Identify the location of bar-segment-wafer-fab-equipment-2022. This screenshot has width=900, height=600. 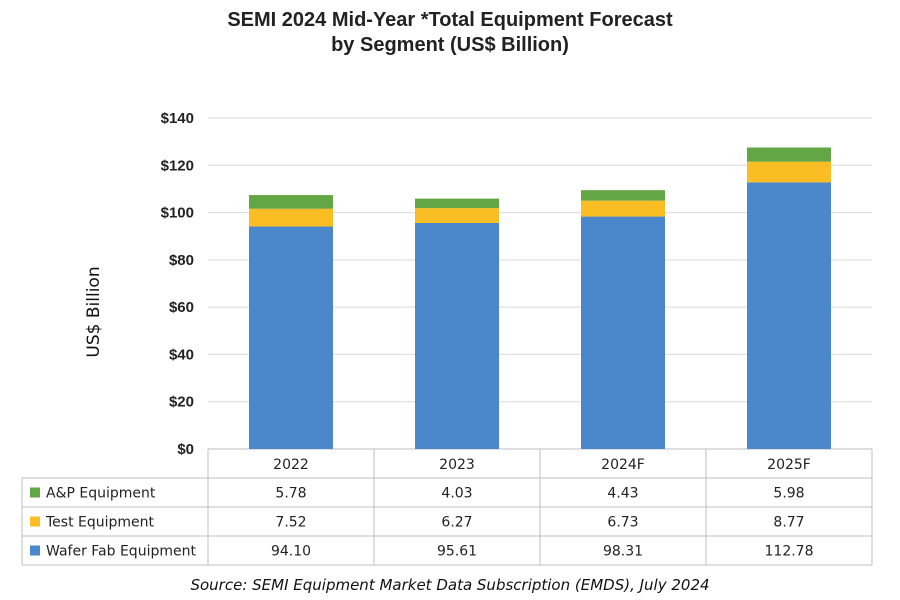
(291, 337).